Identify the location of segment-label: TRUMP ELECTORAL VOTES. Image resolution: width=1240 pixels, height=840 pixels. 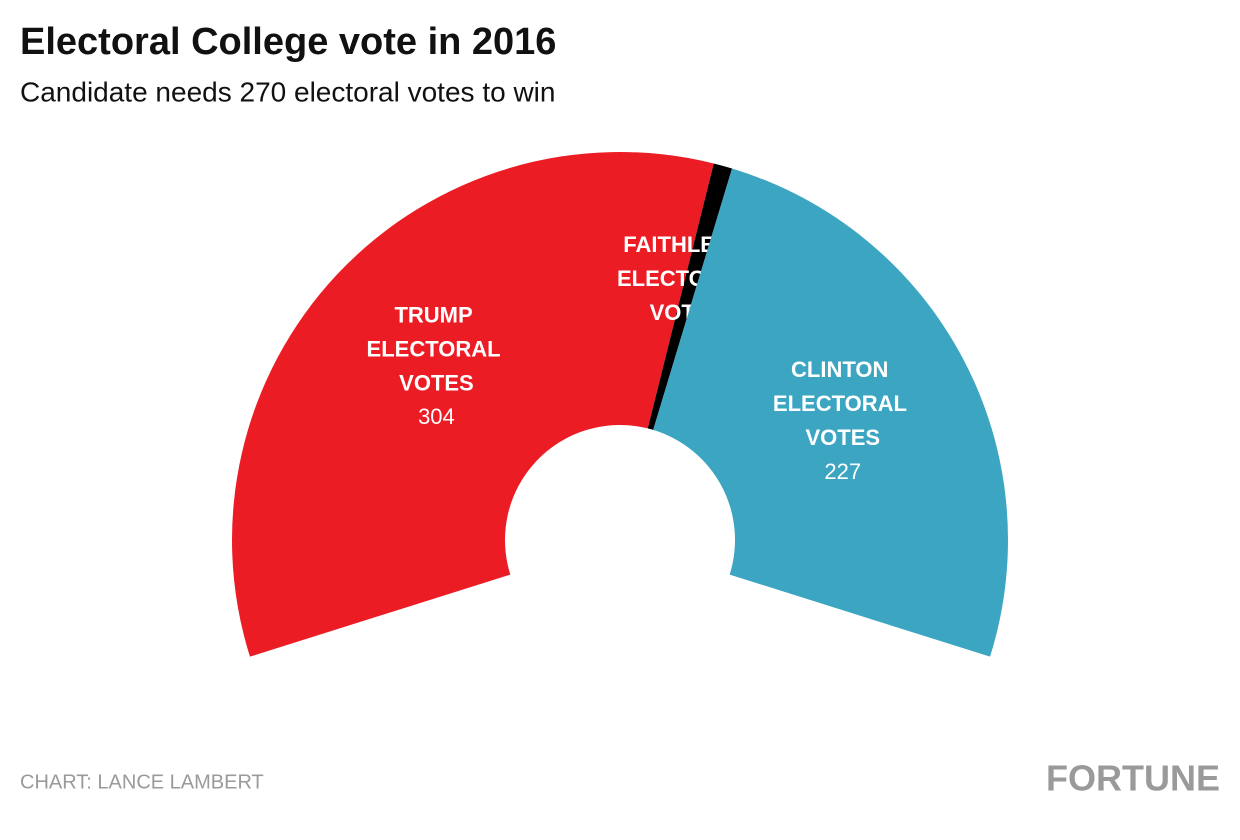
(437, 348).